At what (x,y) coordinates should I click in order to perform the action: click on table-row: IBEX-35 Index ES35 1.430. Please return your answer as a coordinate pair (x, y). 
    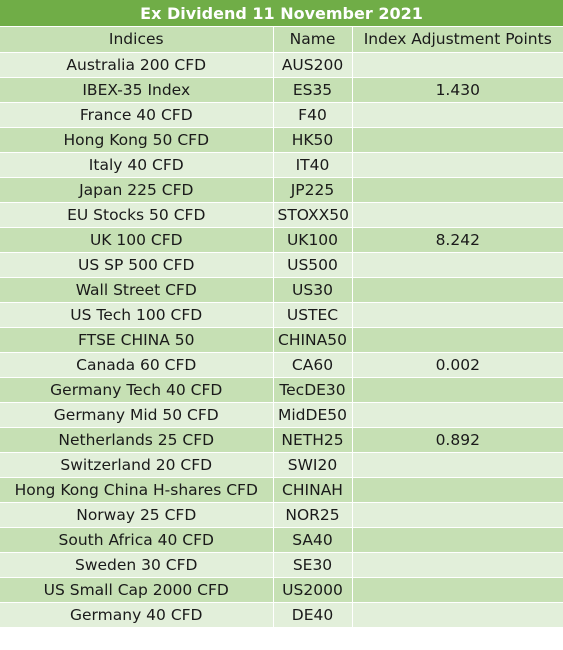
    Looking at the image, I should click on (281, 90).